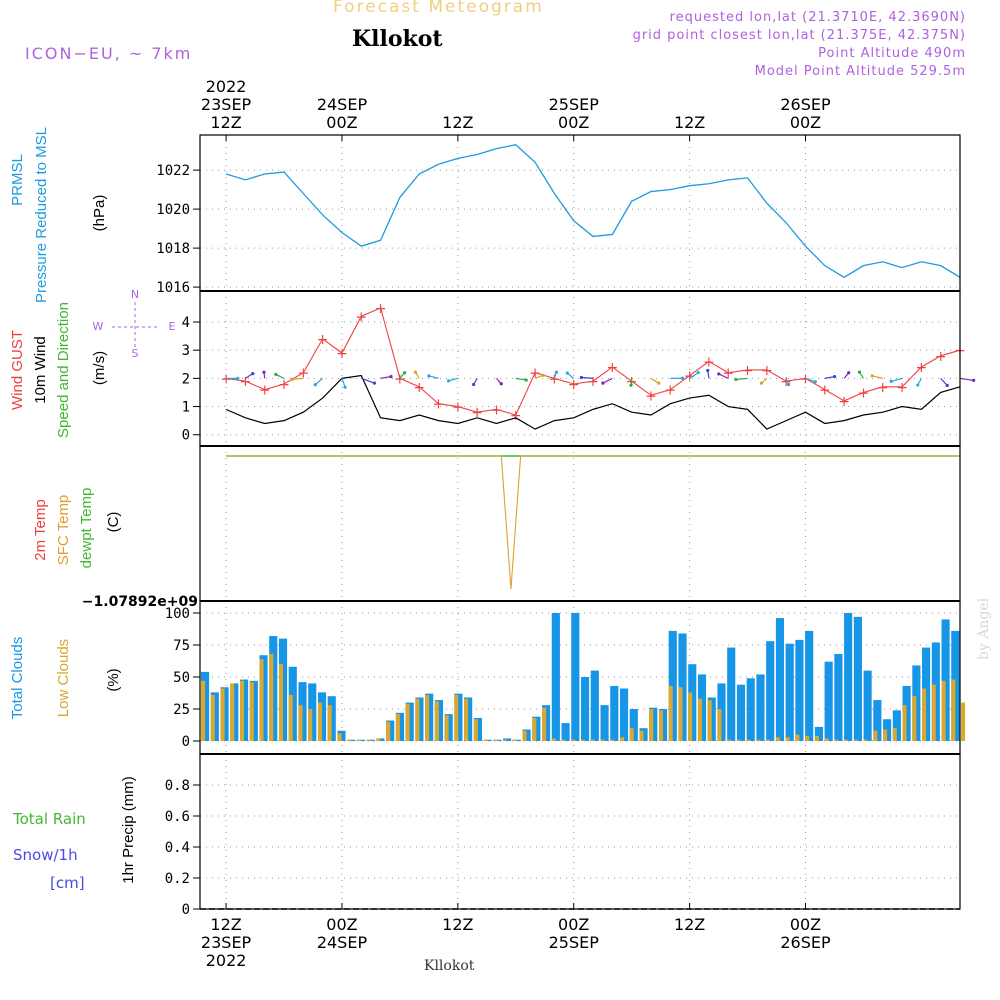 The image size is (1000, 1000). Describe the element at coordinates (186, 379) in the screenshot. I see `wind-tick-label: 2` at that location.